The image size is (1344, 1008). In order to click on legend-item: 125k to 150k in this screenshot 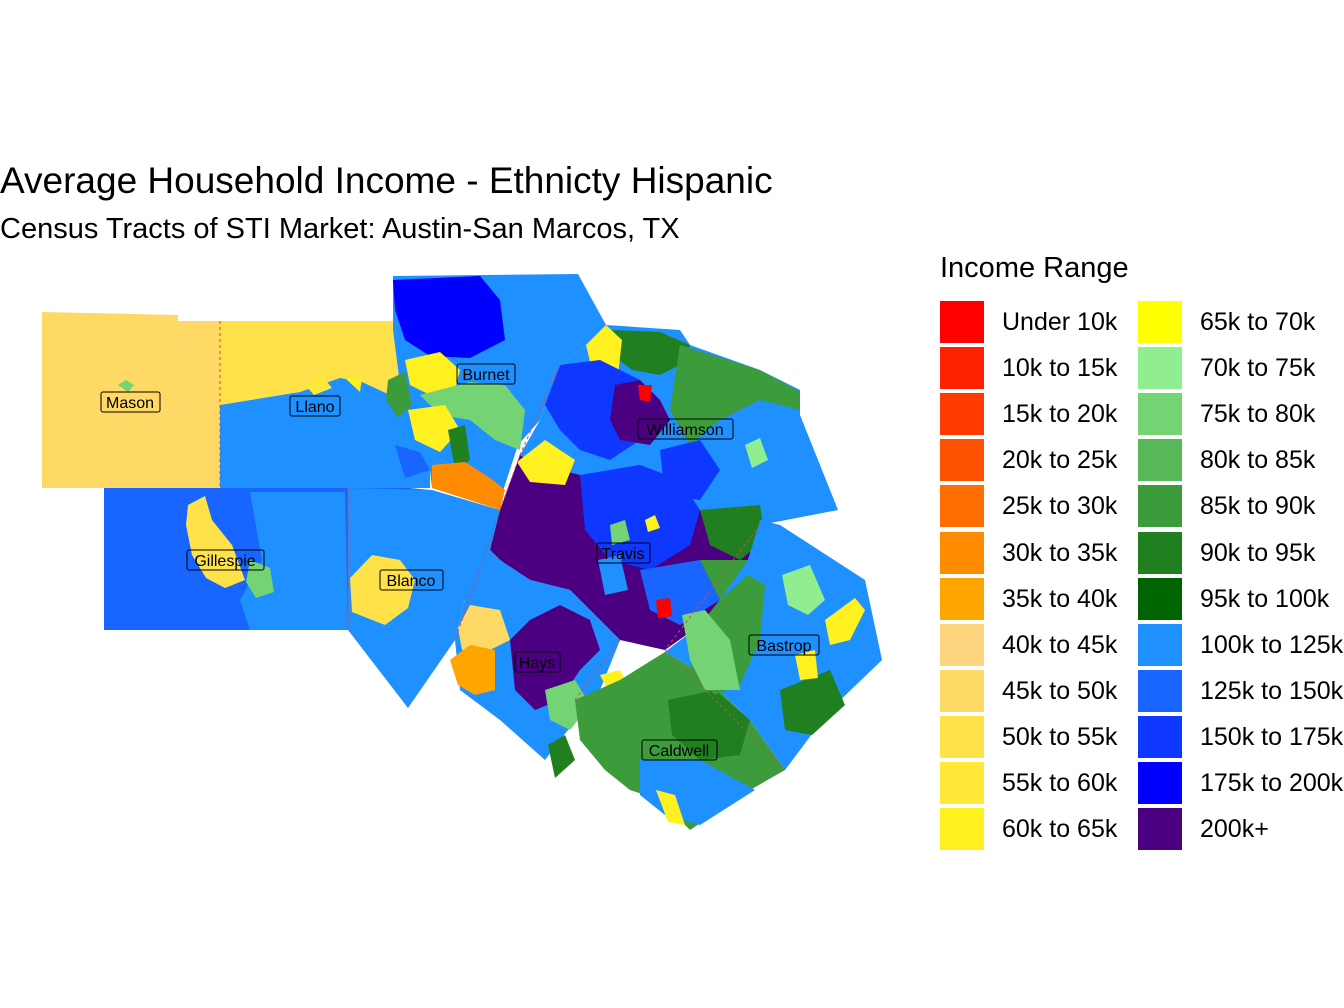, I will do `click(1241, 691)`.